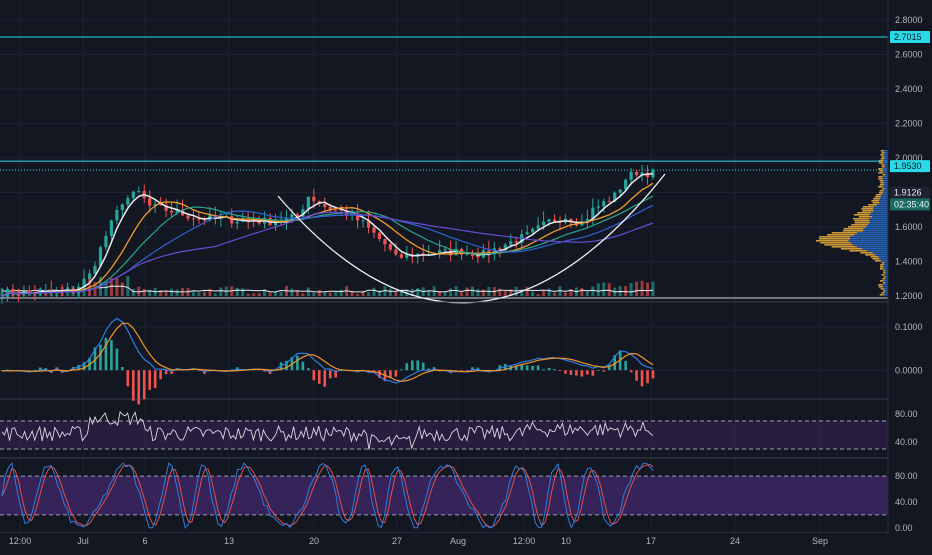  What do you see at coordinates (327, 289) in the screenshot?
I see `volume-ma-line` at bounding box center [327, 289].